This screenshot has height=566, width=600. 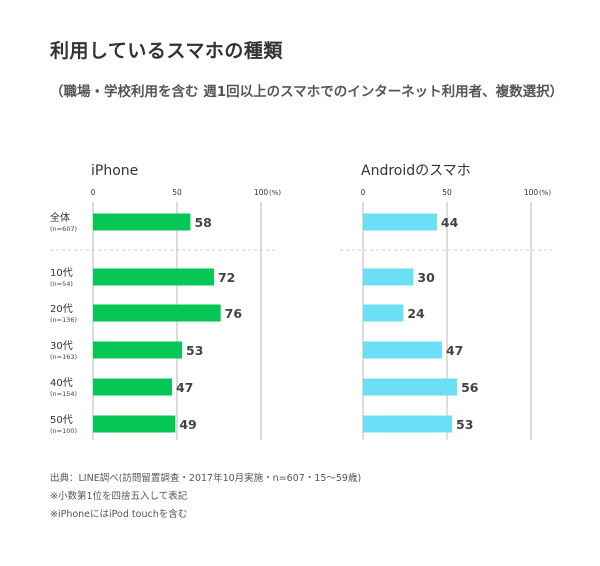 I want to click on row-n-label: (n=54), so click(x=61, y=284).